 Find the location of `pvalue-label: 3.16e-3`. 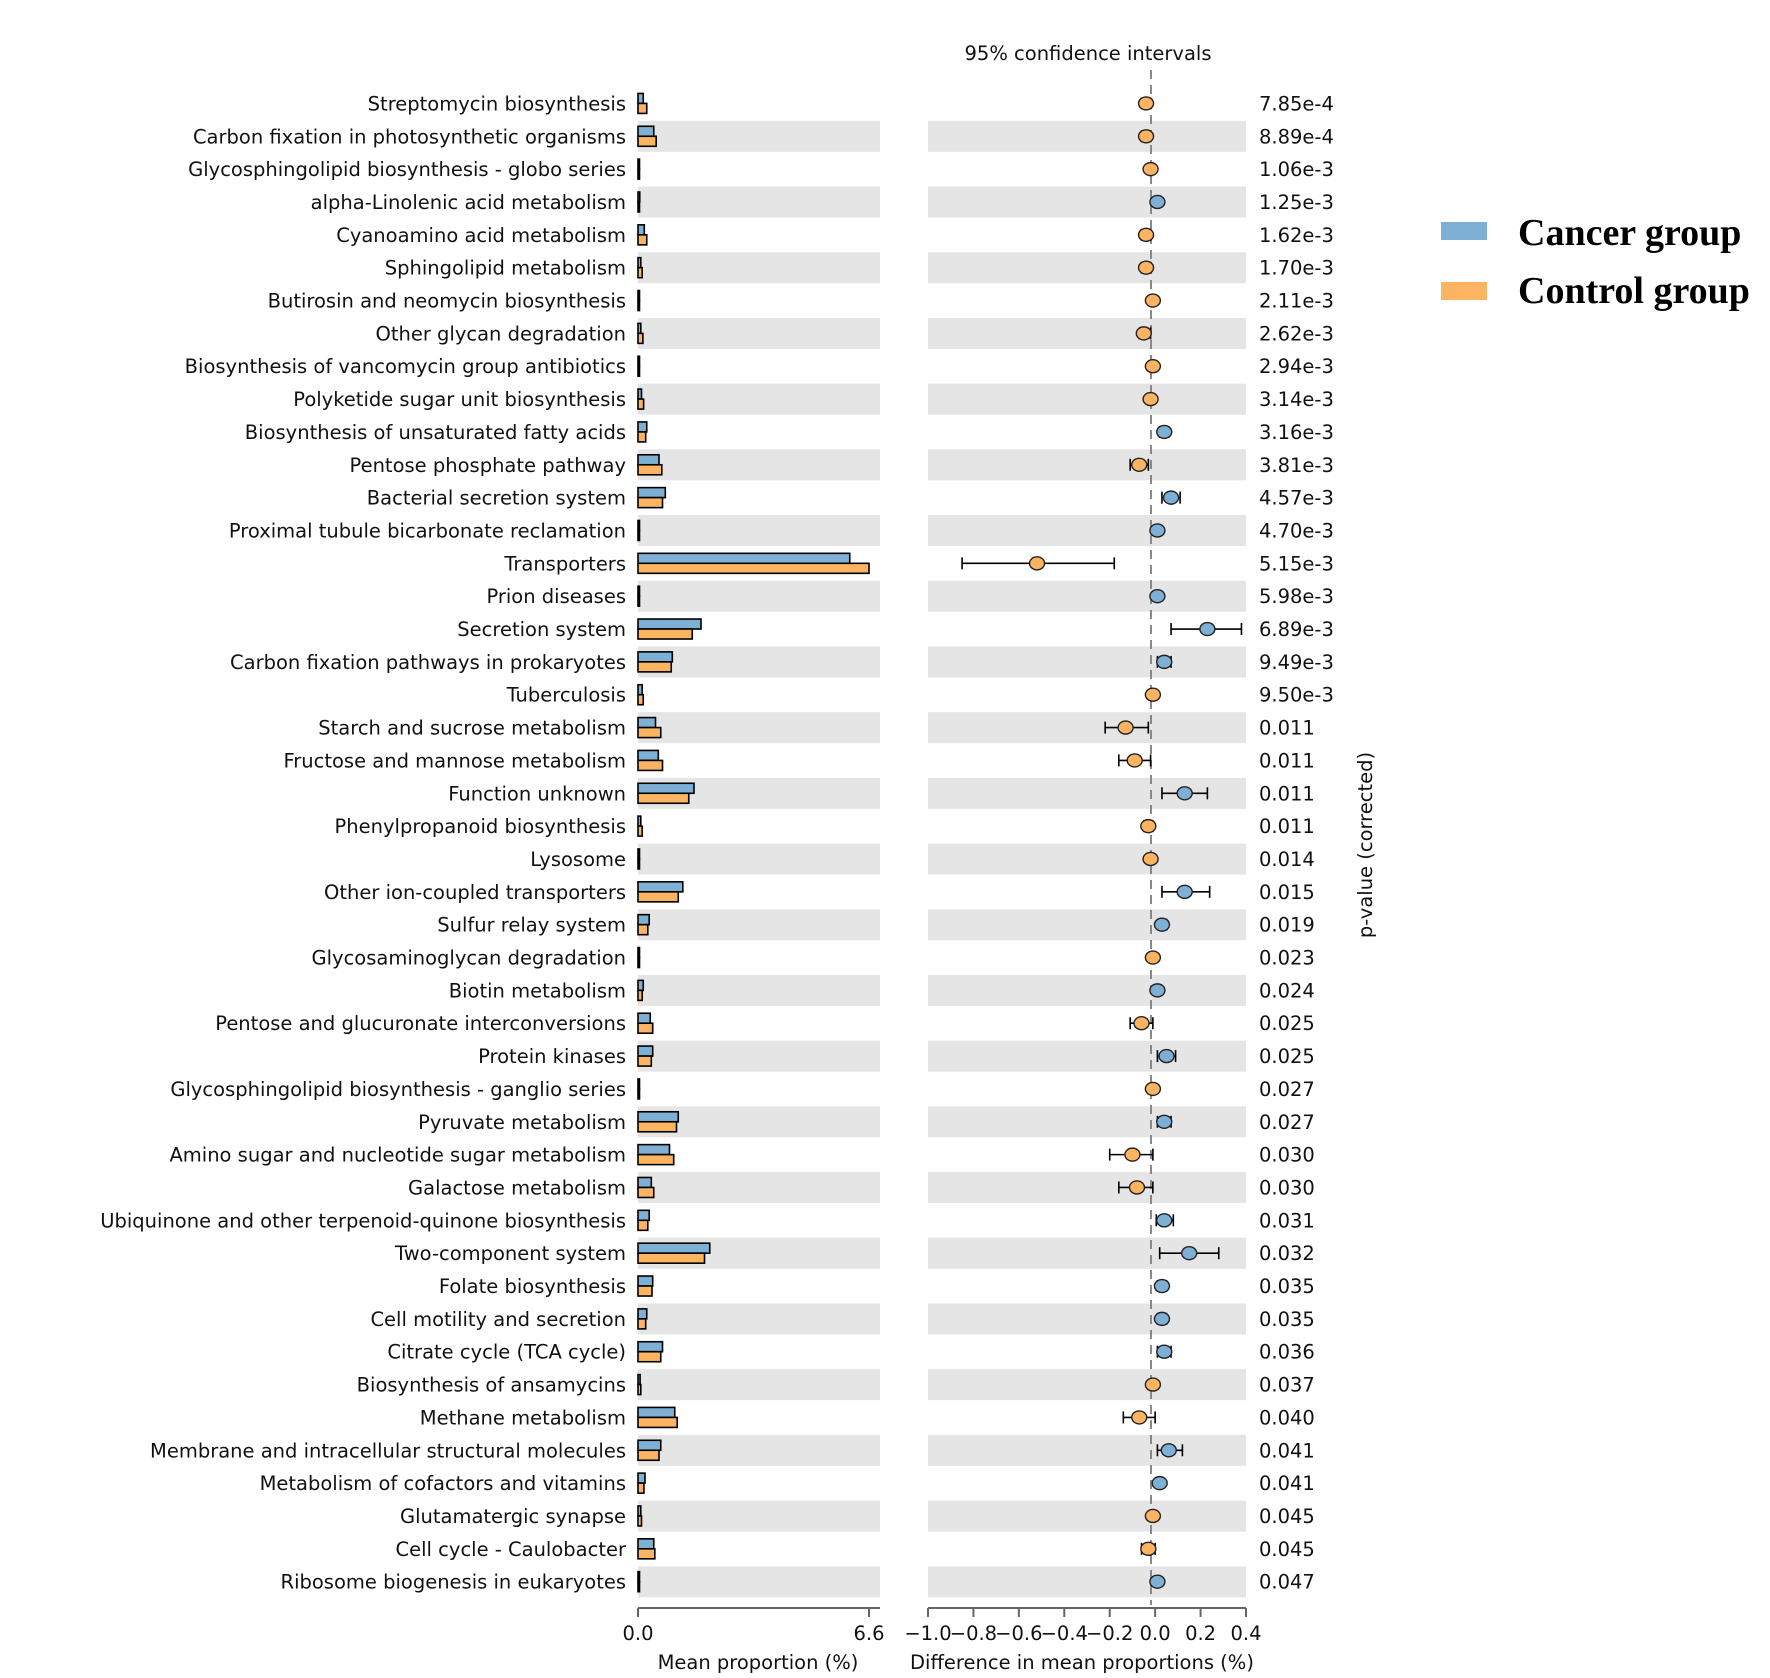

pvalue-label: 3.16e-3 is located at coordinates (1296, 432).